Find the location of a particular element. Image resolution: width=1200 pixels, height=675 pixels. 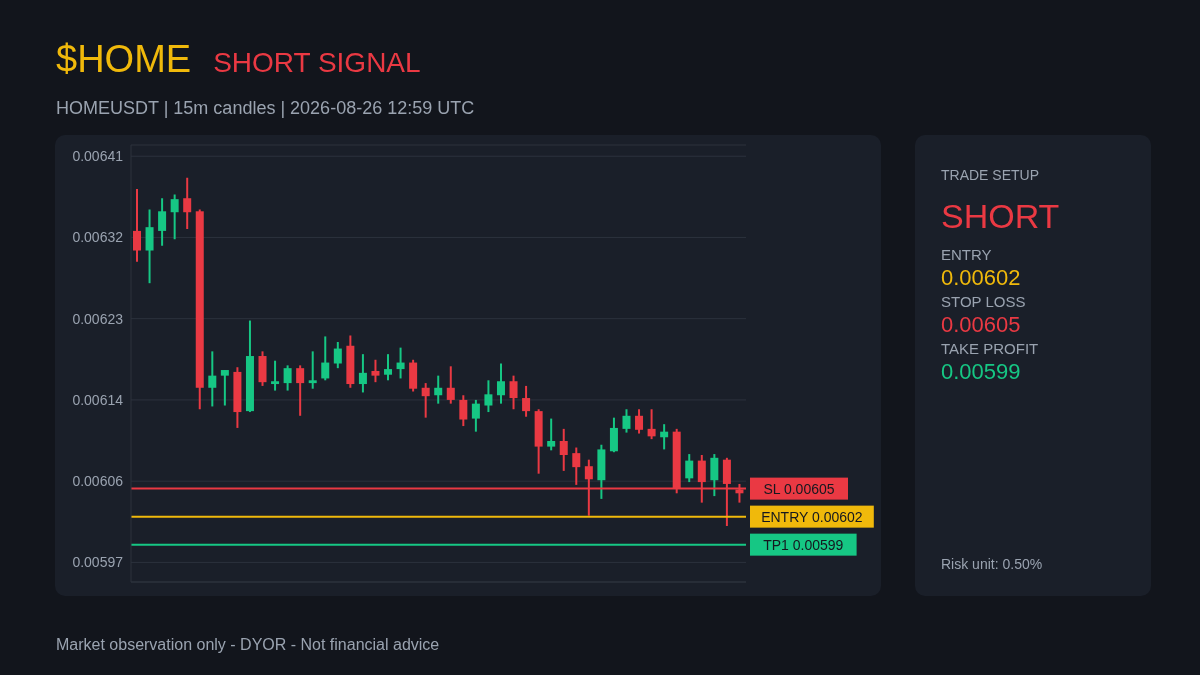

text: 0.00605 is located at coordinates (981, 325).